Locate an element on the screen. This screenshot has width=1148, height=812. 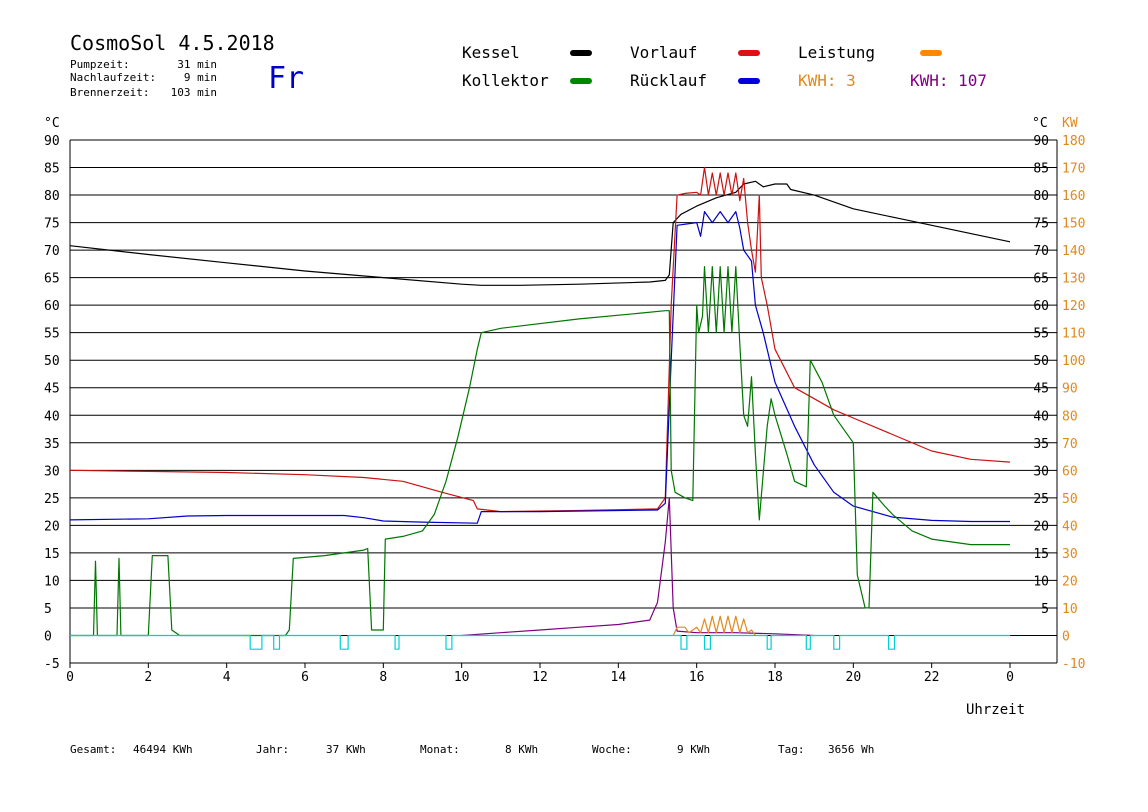
y-tick-label-left: 25 is located at coordinates (52, 499).